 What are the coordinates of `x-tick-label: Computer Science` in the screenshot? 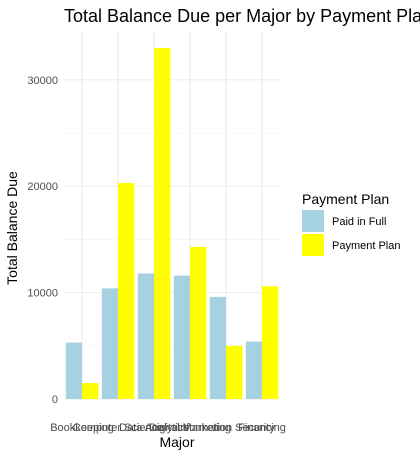 It's located at (118, 428).